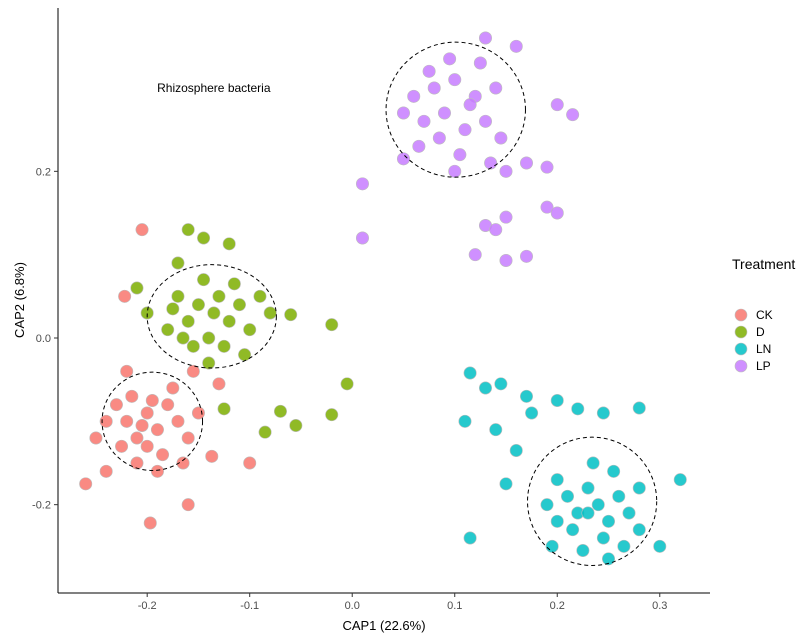 This screenshot has height=639, width=811. I want to click on x-tick-label: 0.0, so click(352, 606).